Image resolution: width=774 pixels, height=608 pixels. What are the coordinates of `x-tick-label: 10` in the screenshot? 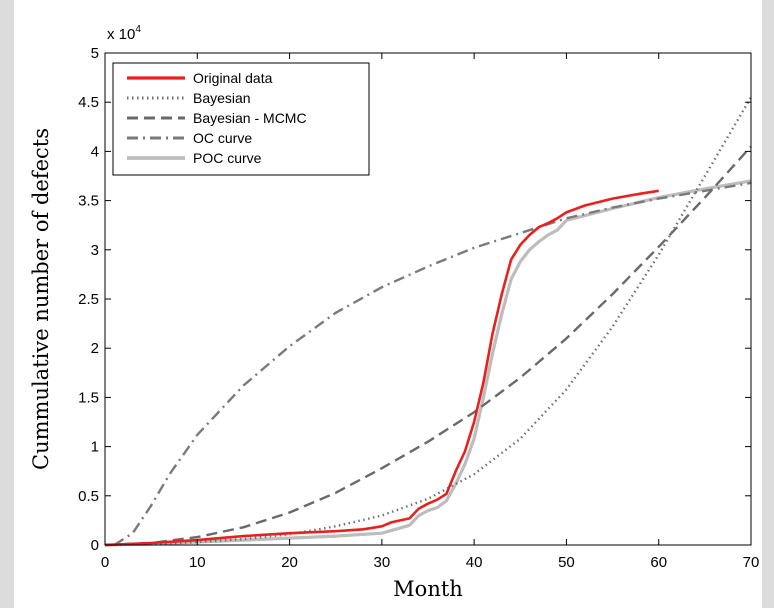 It's located at (197, 562).